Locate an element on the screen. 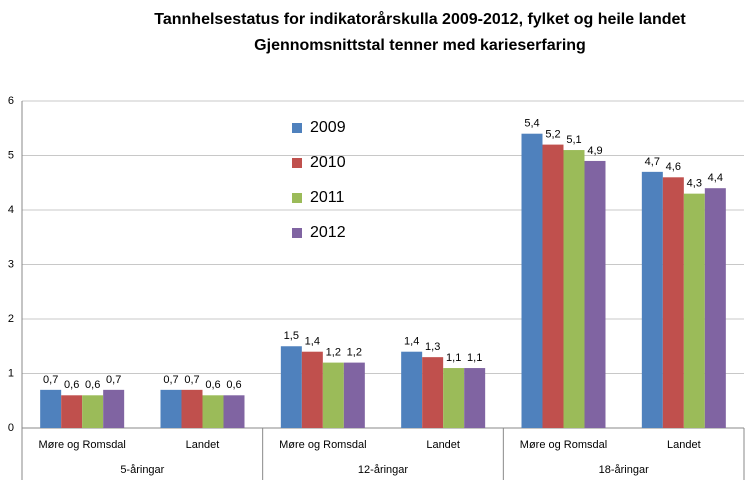 The height and width of the screenshot is (488, 754). y-tick-label: 0 is located at coordinates (11, 428).